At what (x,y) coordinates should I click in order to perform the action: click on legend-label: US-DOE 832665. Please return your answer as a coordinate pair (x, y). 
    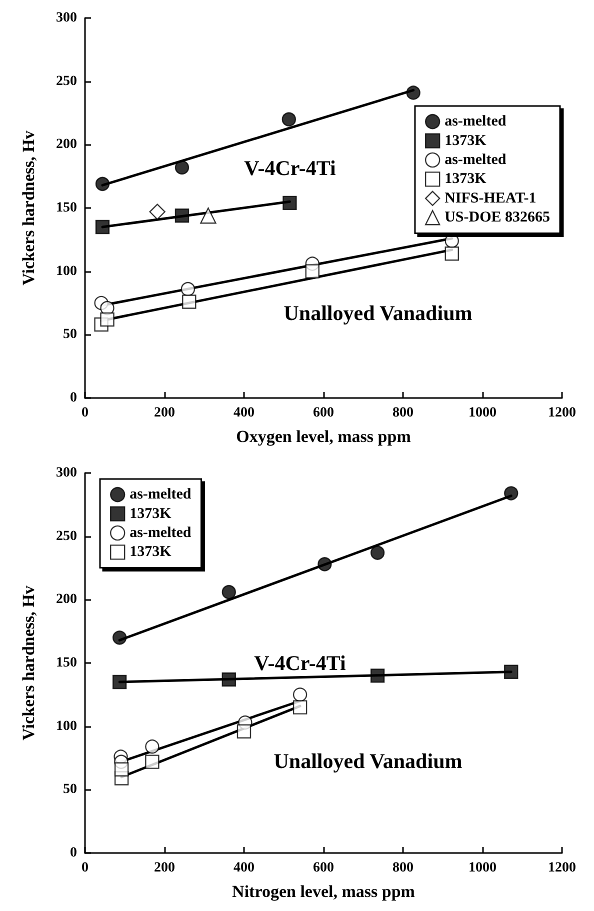
    Looking at the image, I should click on (497, 218).